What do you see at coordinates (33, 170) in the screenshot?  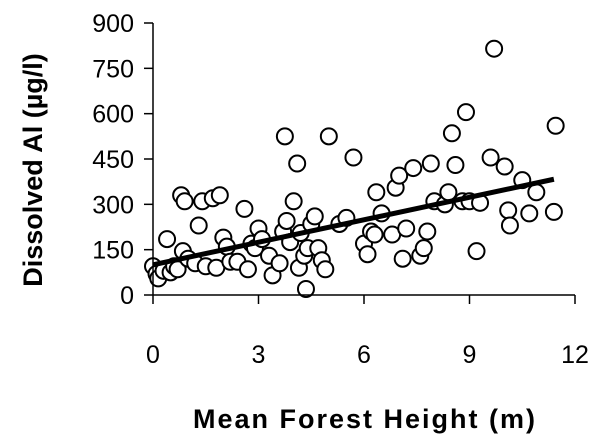 I see `y-axis-title: Dissolved Al (µg/l)` at bounding box center [33, 170].